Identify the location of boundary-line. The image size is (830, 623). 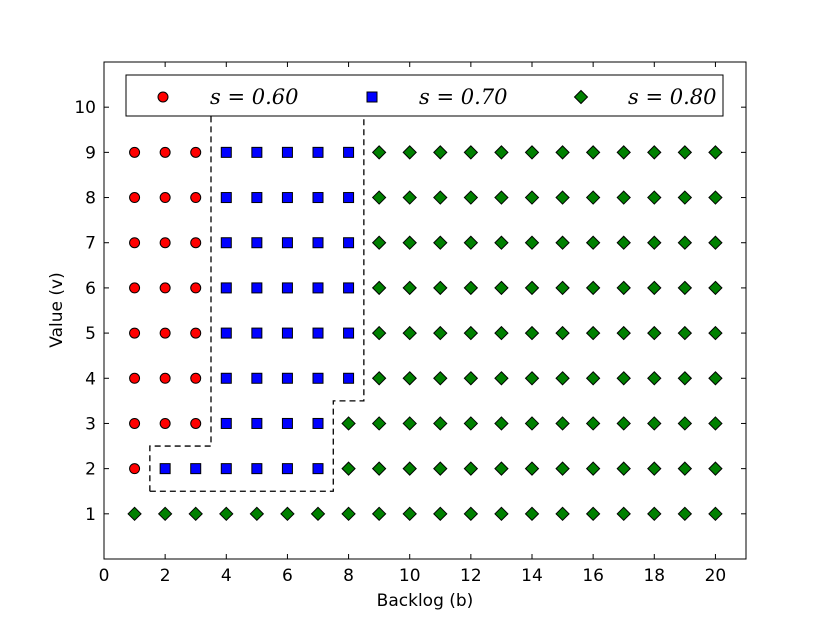
(180, 288).